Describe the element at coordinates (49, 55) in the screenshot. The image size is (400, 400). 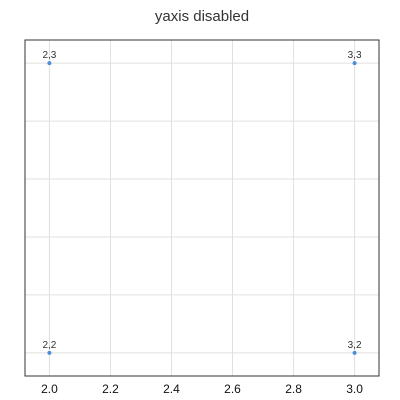
I see `data-point-label: 2,3` at that location.